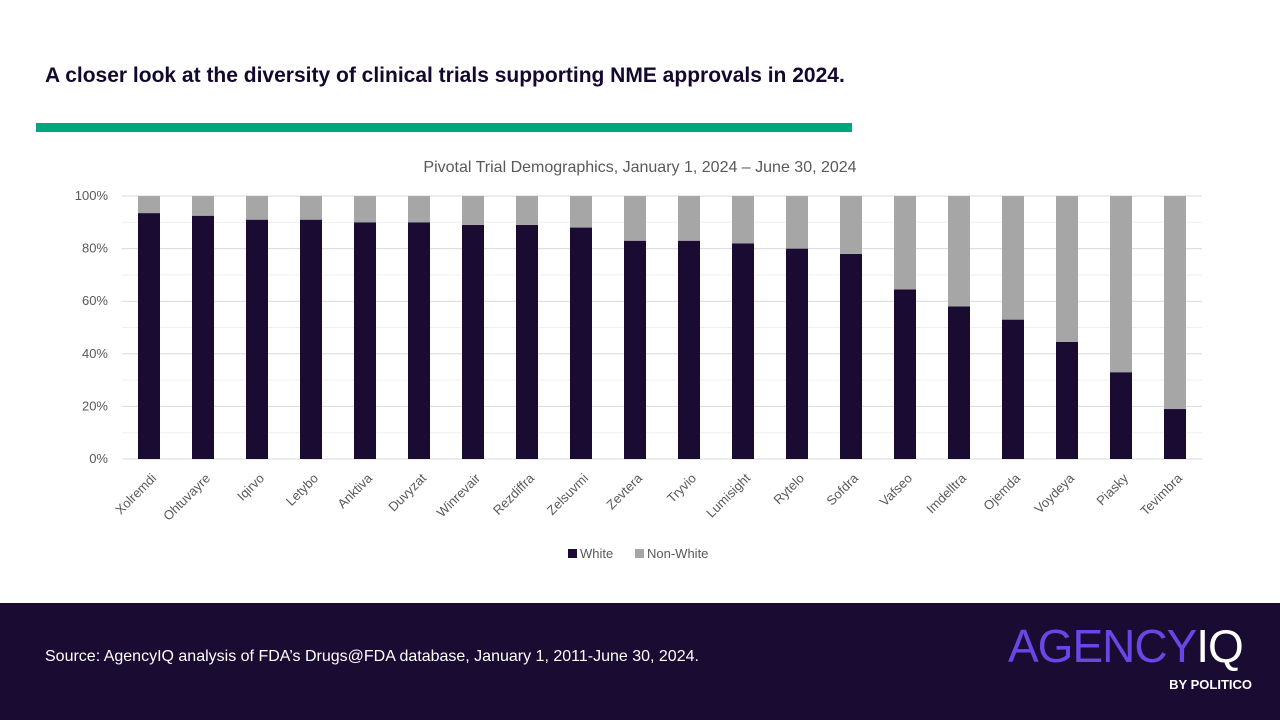 The image size is (1280, 720). I want to click on x-category-label: Xolremdi, so click(135, 493).